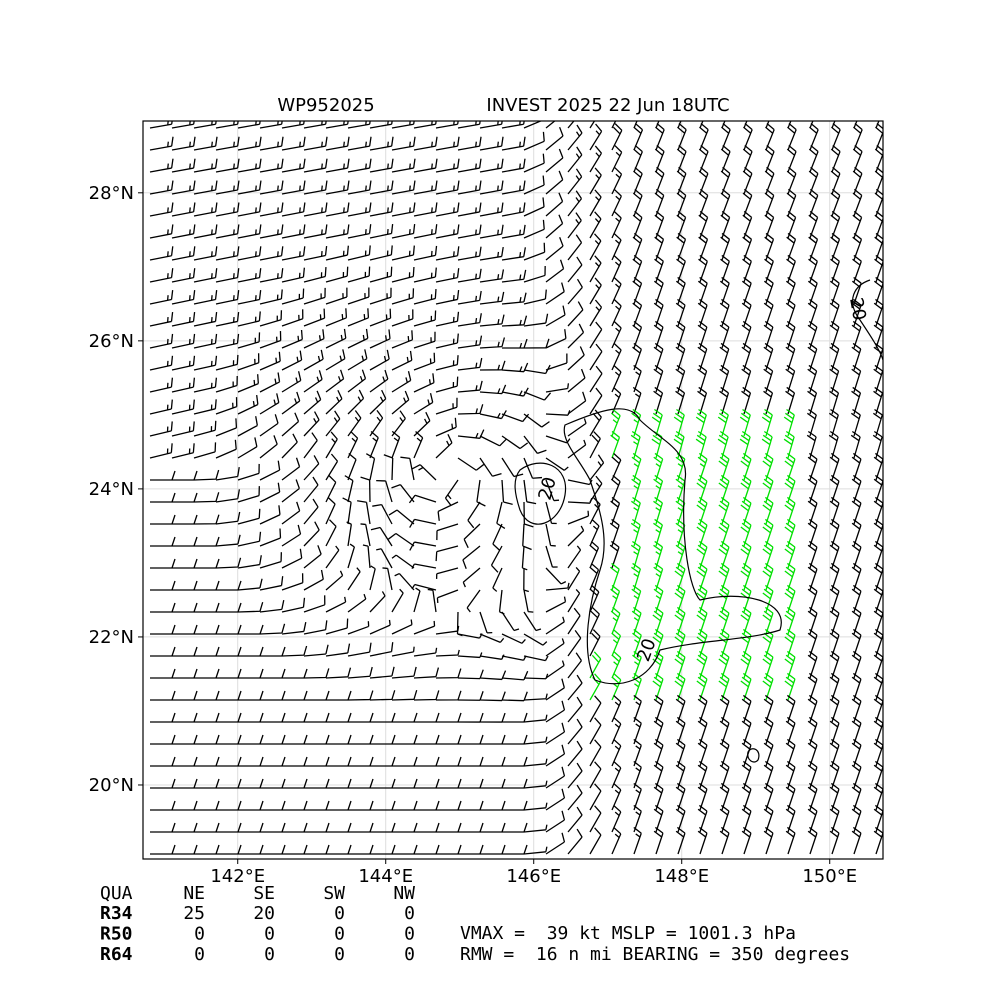  What do you see at coordinates (325, 105) in the screenshot?
I see `title-left: WP952025` at bounding box center [325, 105].